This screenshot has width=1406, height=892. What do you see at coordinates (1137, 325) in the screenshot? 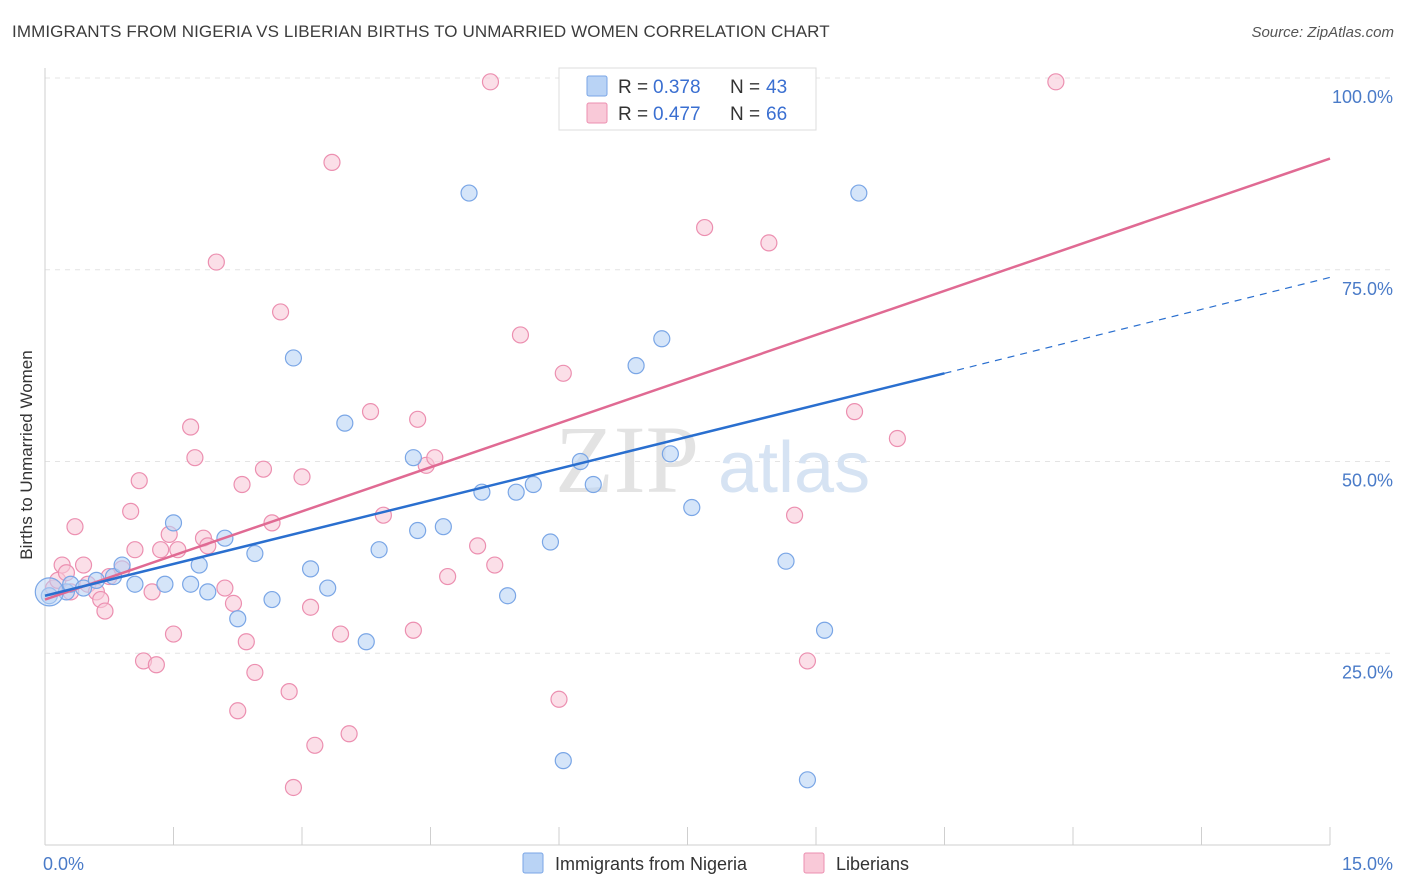
I see `trend-line-nigeria-extension` at bounding box center [1137, 325].